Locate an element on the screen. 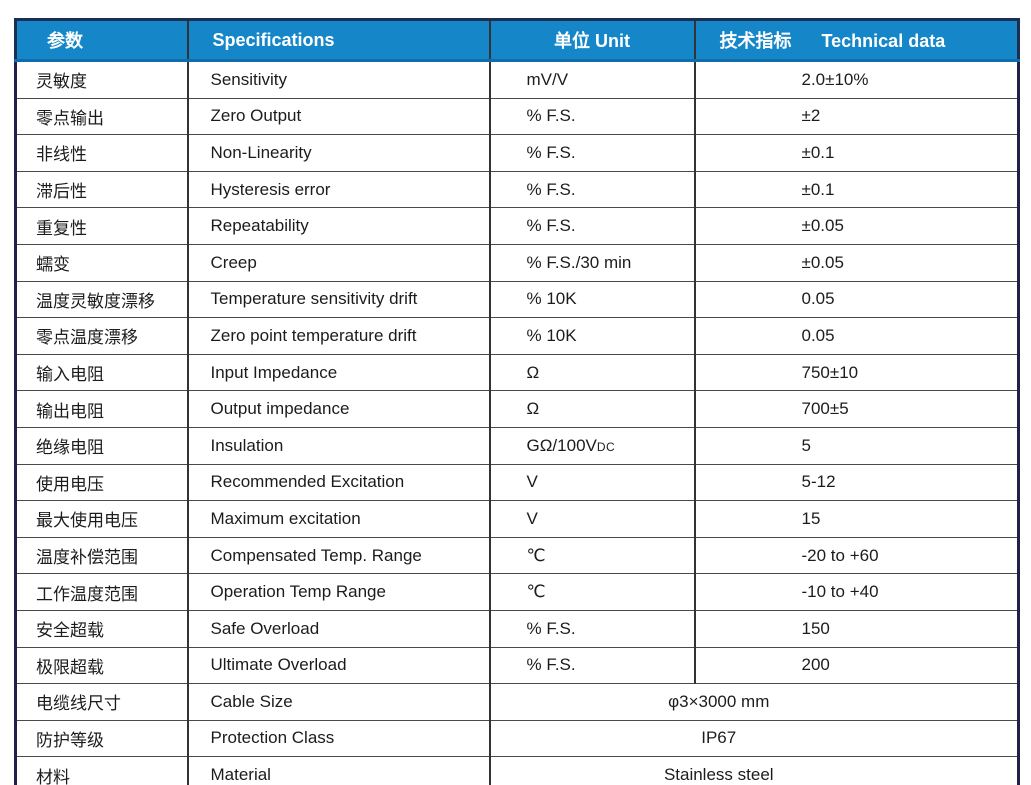 The width and height of the screenshot is (1031, 785). merged-value-cell: φ3×3000 mm is located at coordinates (754, 702).